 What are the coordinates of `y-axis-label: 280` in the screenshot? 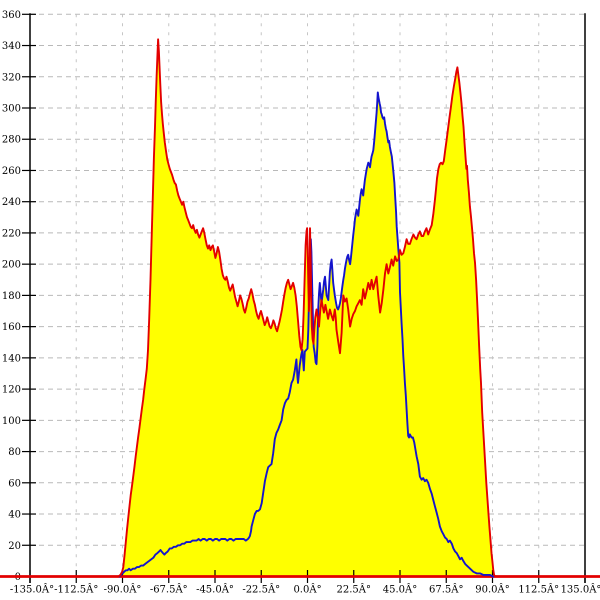 It's located at (11, 140).